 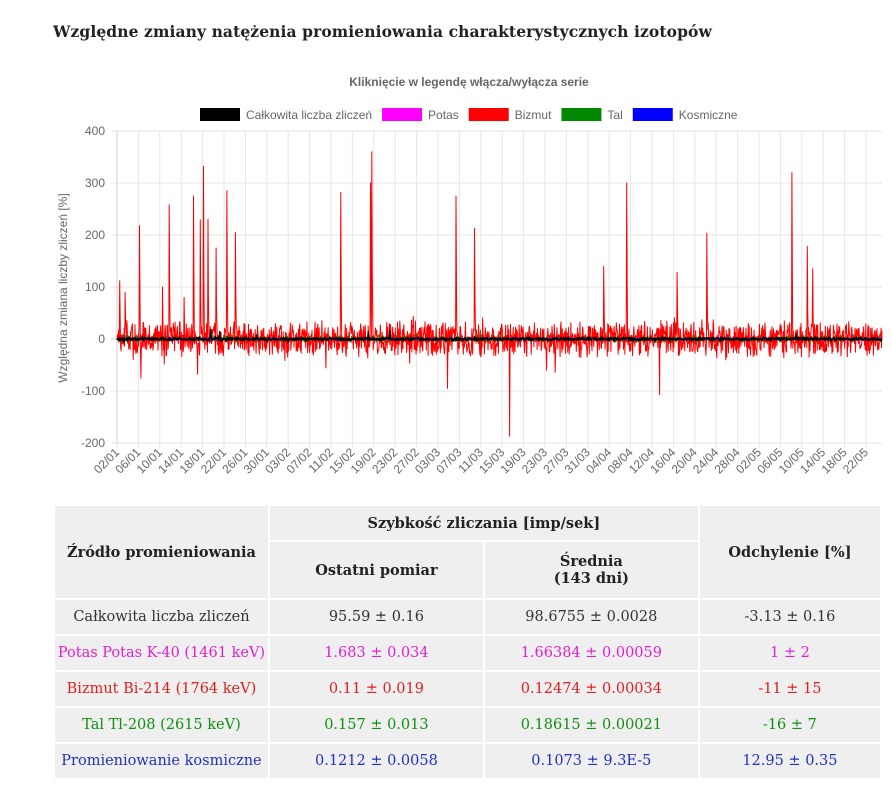 What do you see at coordinates (591, 725) in the screenshot?
I see `average-cell: 0.18615 ± 0.00021` at bounding box center [591, 725].